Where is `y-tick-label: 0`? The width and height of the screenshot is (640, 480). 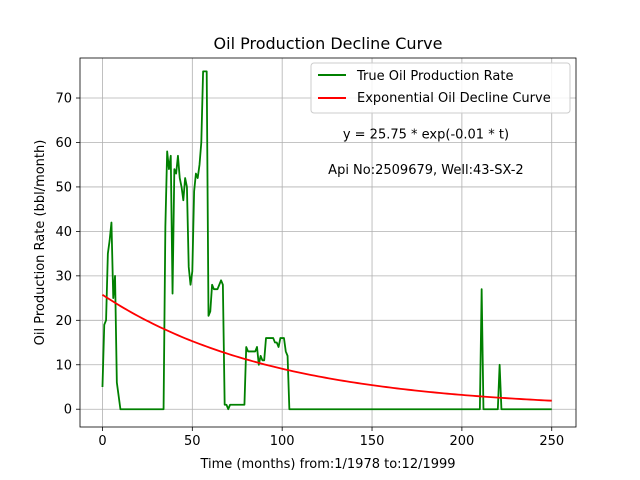 y-tick-label: 0 is located at coordinates (68, 410).